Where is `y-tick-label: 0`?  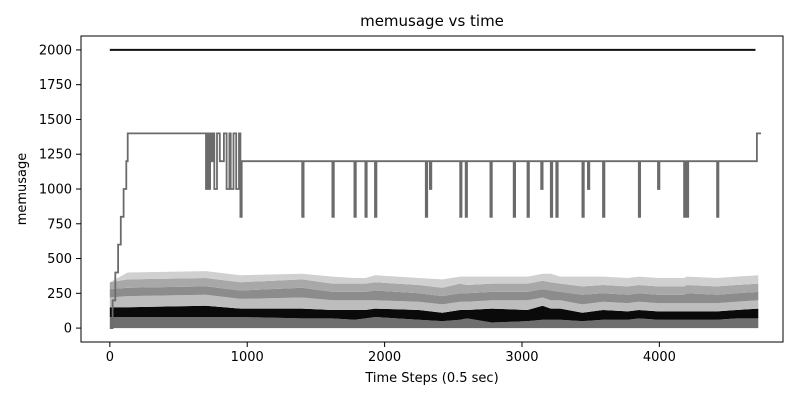 y-tick-label: 0 is located at coordinates (68, 329).